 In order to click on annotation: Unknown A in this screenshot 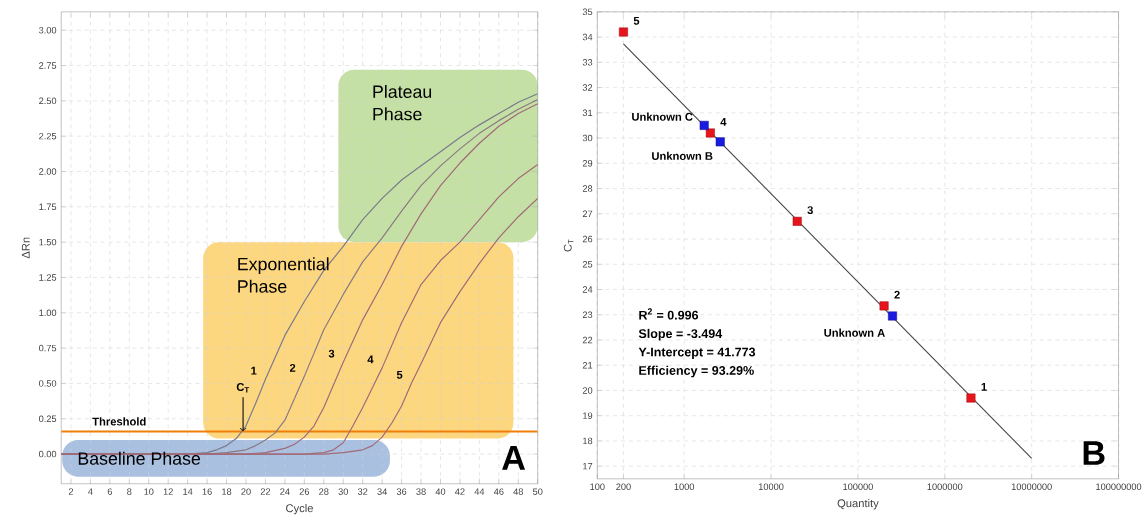, I will do `click(854, 332)`.